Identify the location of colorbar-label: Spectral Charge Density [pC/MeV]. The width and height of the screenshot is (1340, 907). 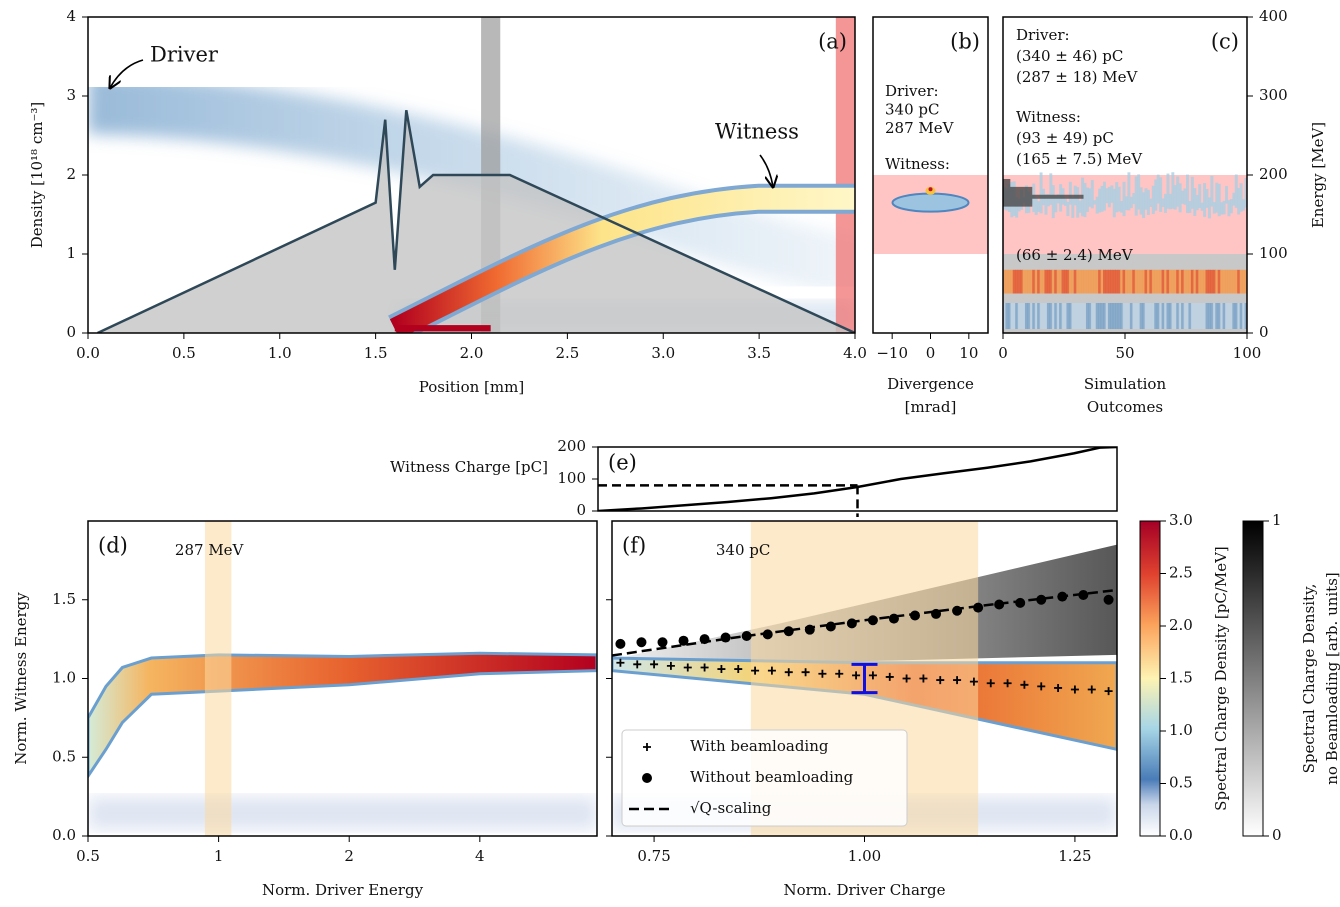
(1221, 678).